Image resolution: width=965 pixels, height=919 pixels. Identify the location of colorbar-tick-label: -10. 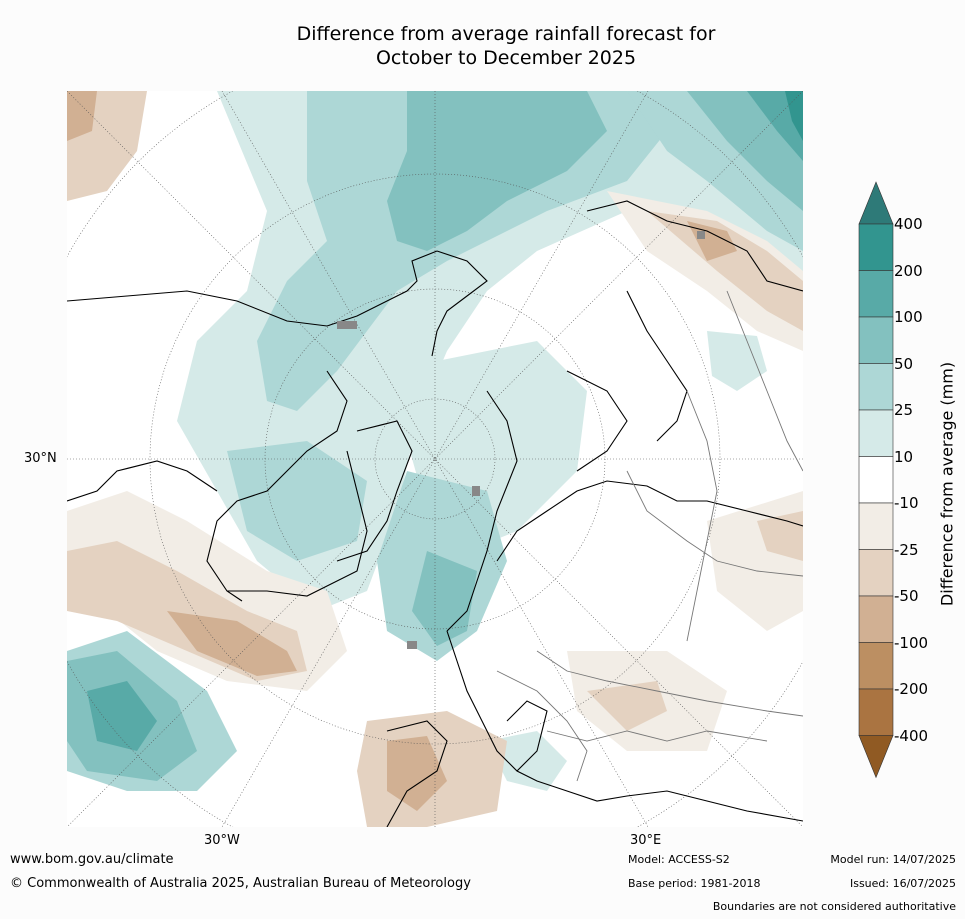
(906, 503).